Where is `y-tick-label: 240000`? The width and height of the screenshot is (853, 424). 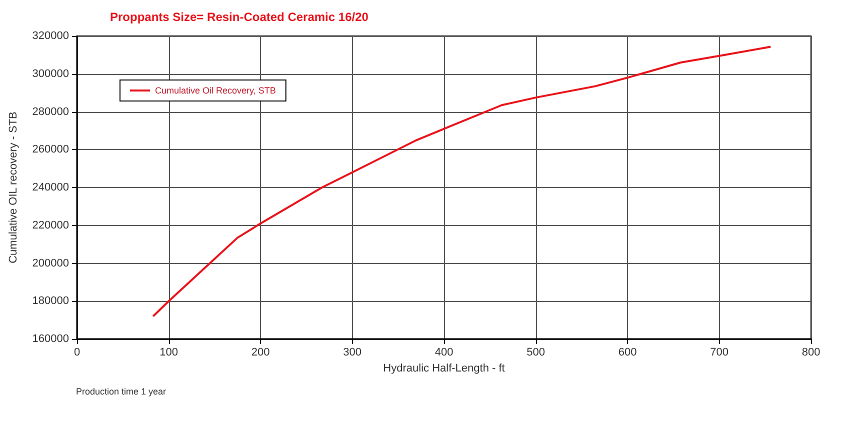
y-tick-label: 240000 is located at coordinates (50, 188).